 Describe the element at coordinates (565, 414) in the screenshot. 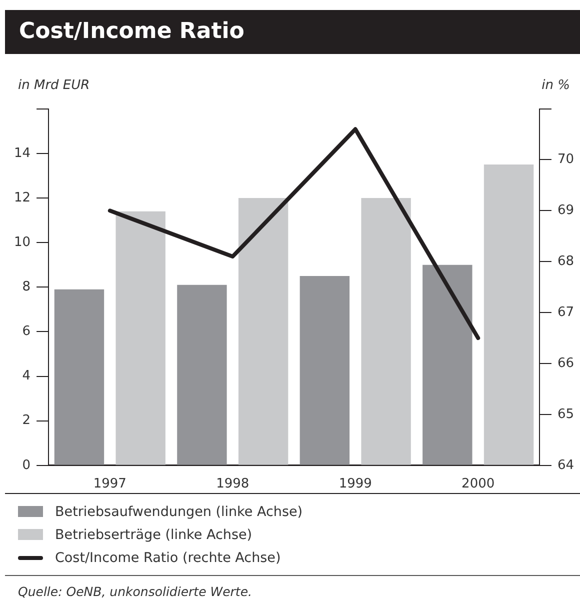

I see `y2-tick-label: 65` at that location.